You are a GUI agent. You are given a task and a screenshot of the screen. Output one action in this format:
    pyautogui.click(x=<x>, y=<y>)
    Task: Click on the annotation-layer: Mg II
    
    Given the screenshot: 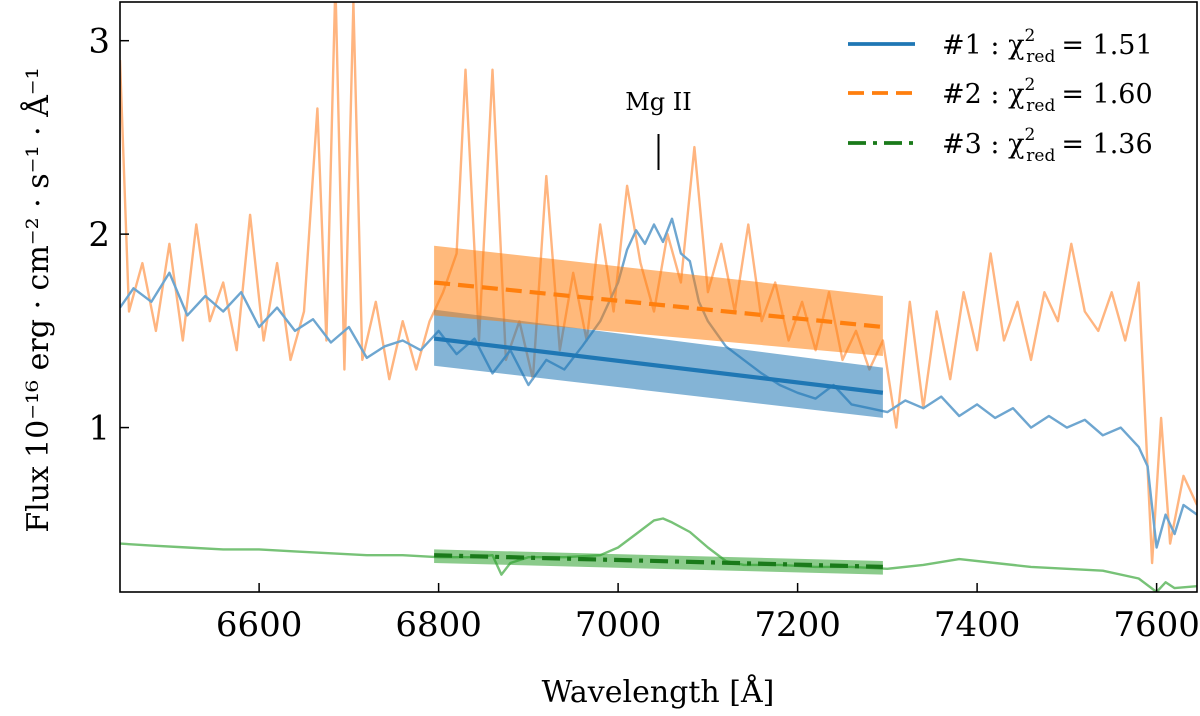 What is the action you would take?
    pyautogui.click(x=658, y=129)
    